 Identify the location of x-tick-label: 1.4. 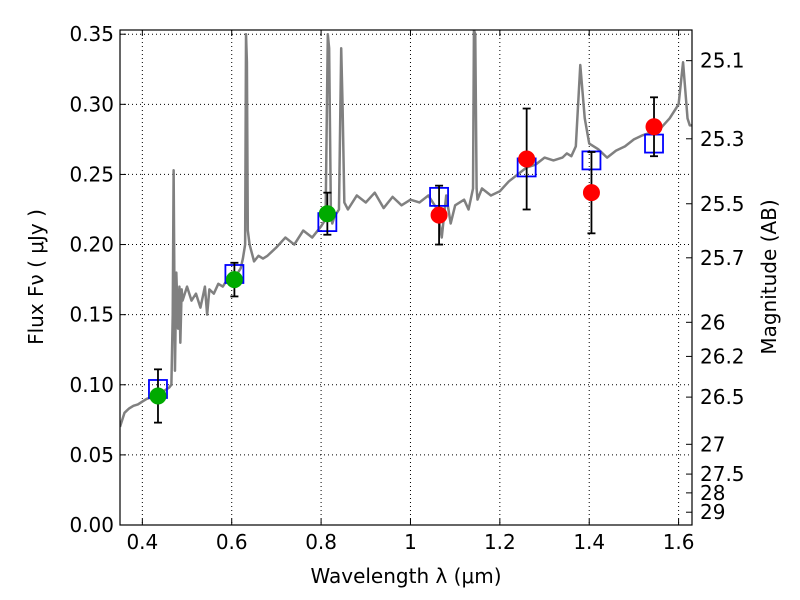
(589, 542).